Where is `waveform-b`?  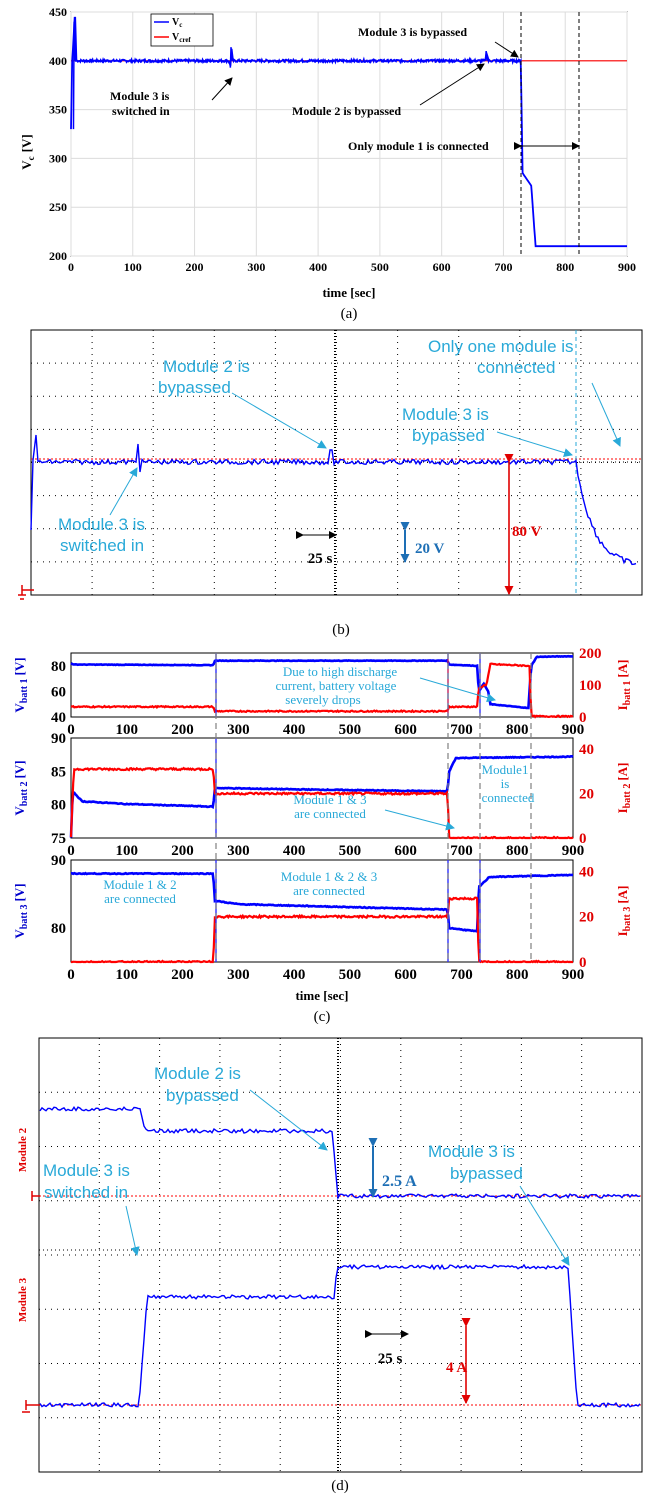 waveform-b is located at coordinates (333, 500).